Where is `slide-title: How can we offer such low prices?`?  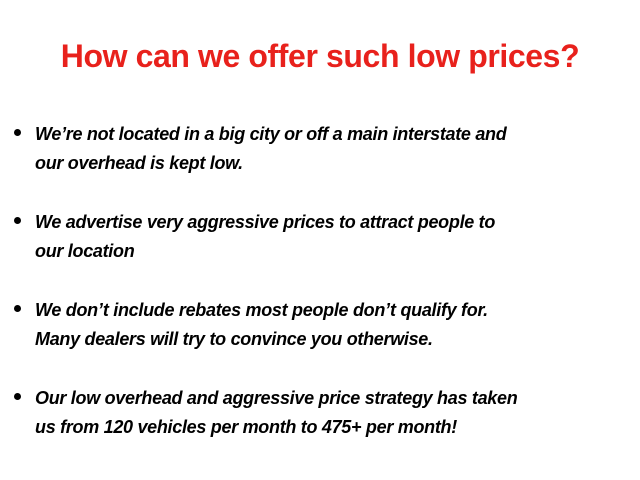 slide-title: How can we offer such low prices? is located at coordinates (320, 56).